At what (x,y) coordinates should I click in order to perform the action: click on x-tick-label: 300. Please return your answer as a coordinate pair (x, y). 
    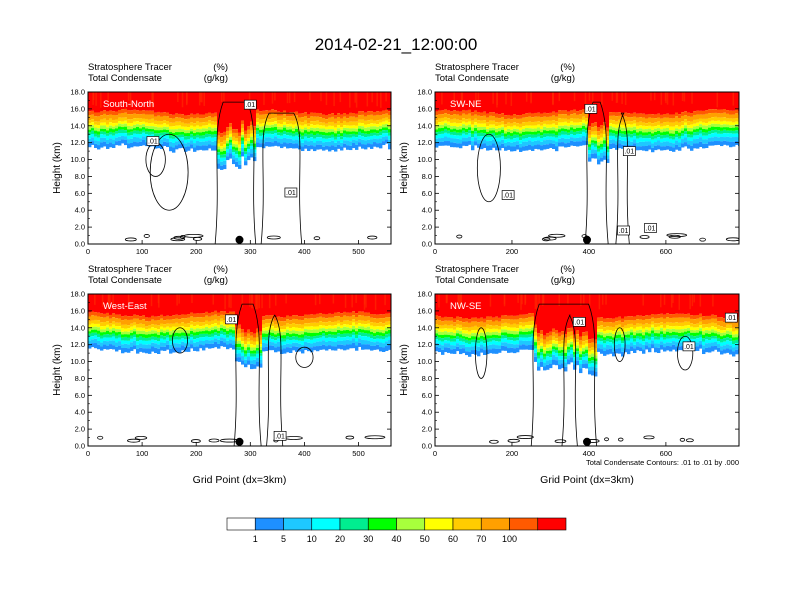
    Looking at the image, I should click on (250, 251).